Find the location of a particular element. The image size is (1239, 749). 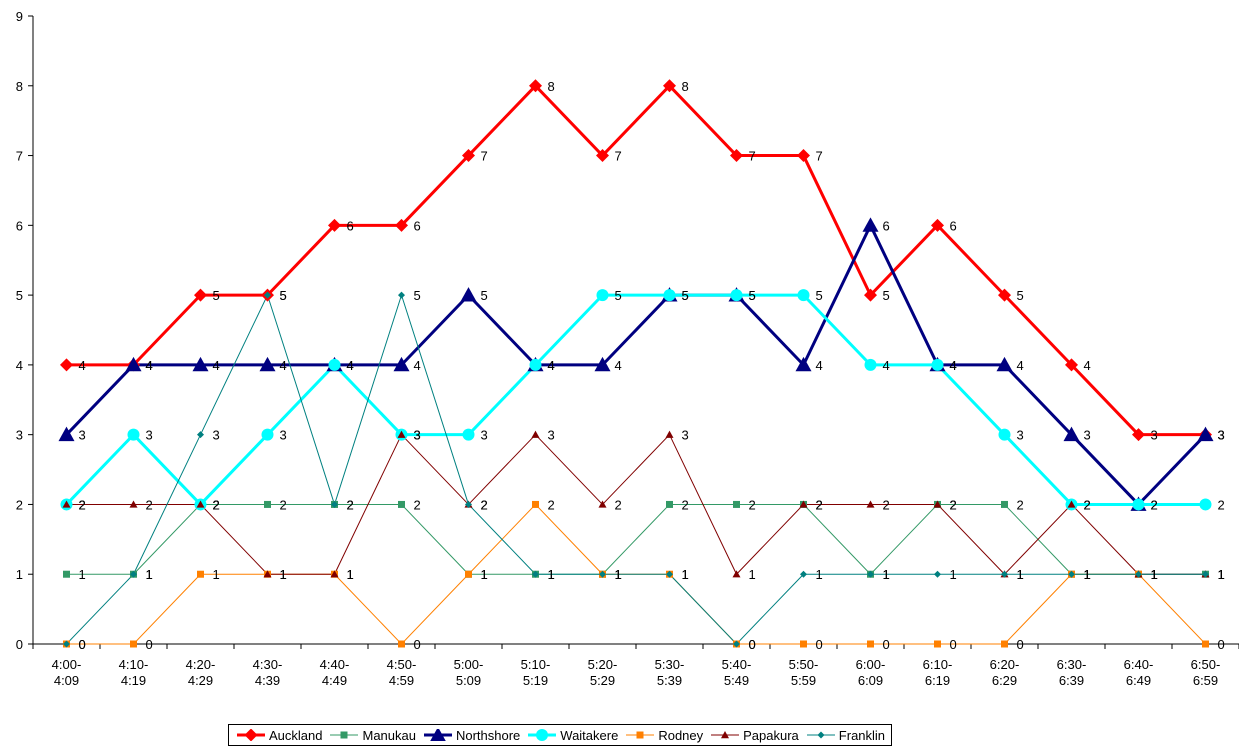

data-label-papakura: 3 is located at coordinates (551, 435).